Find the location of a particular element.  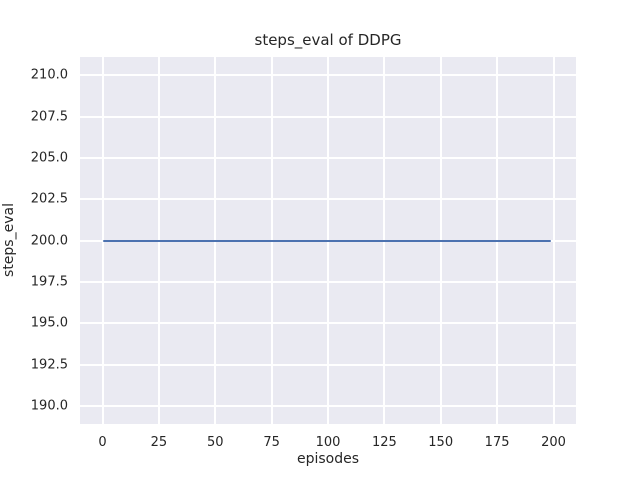

chart-title: steps_eval of DDPG is located at coordinates (328, 40).